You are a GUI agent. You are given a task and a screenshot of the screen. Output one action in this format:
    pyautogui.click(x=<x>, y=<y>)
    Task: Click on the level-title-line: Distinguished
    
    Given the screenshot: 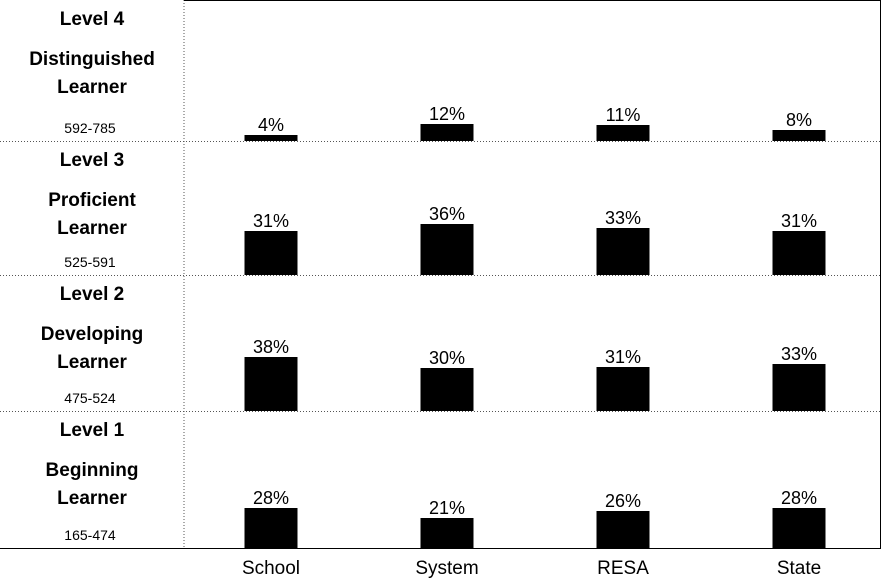 What is the action you would take?
    pyautogui.click(x=92, y=59)
    